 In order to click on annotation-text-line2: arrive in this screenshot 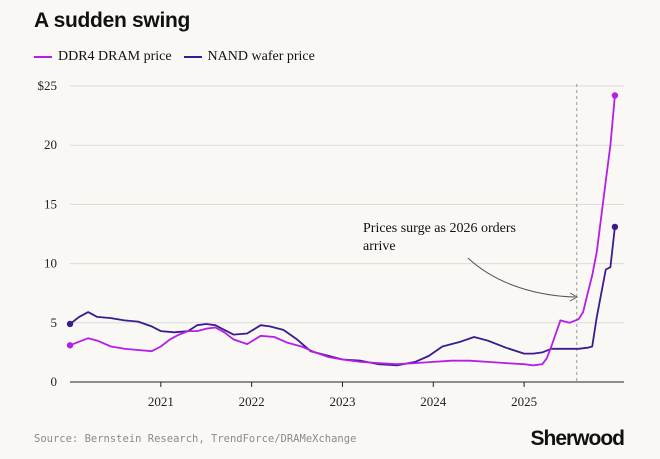, I will do `click(379, 246)`.